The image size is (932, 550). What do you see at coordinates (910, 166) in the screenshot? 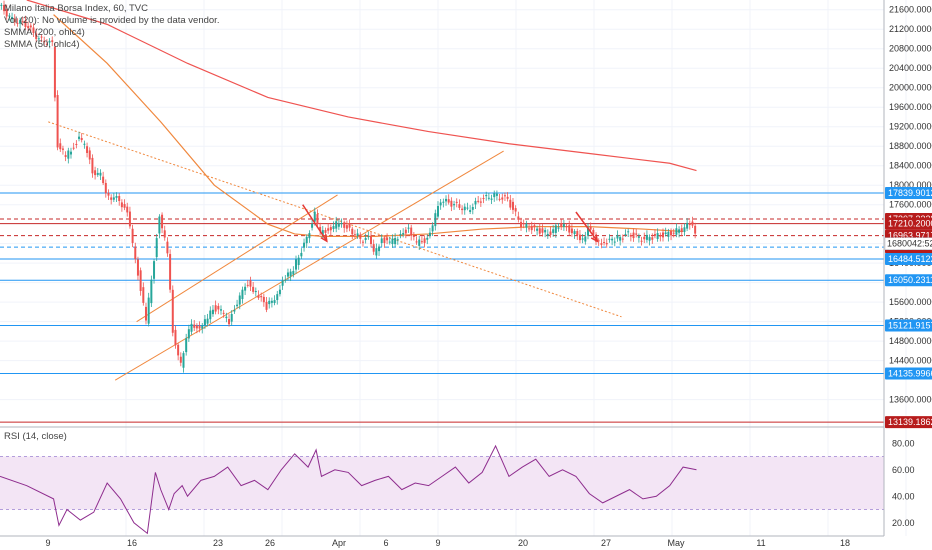
I see `price-tick-label: 18400.0000` at bounding box center [910, 166].